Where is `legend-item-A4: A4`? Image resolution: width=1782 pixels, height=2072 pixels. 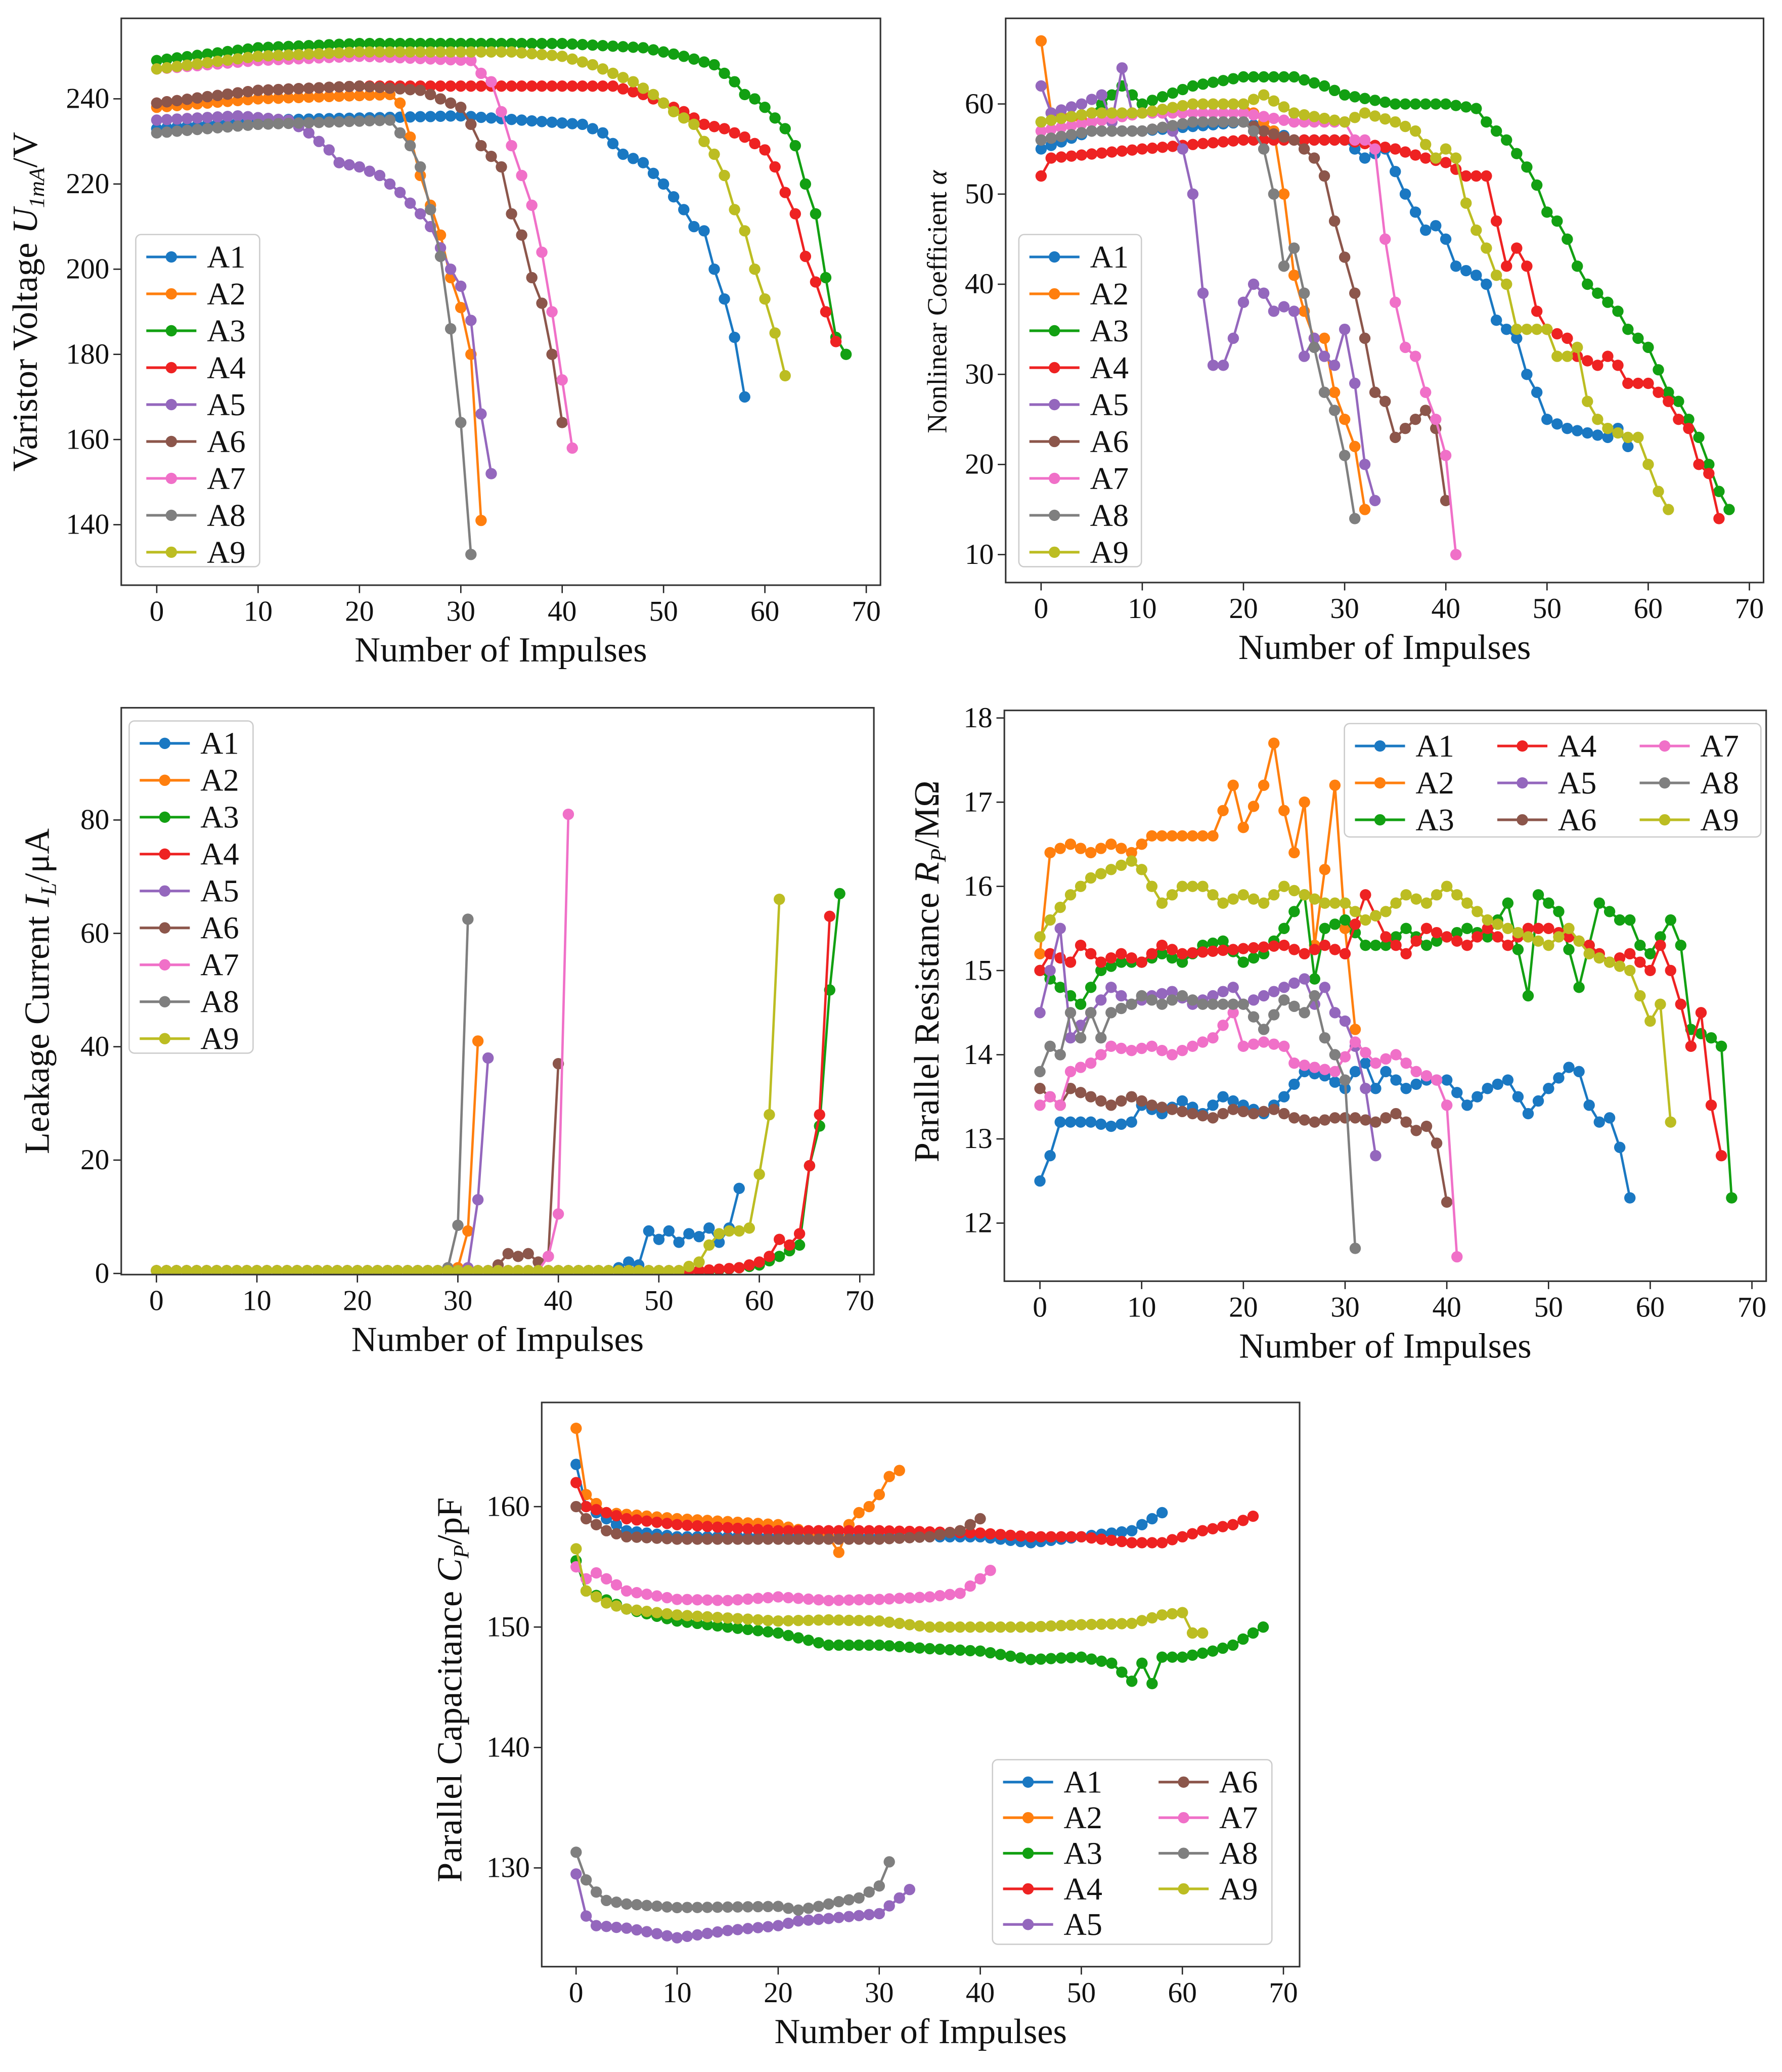
legend-item-A4: A4 is located at coordinates (190, 854).